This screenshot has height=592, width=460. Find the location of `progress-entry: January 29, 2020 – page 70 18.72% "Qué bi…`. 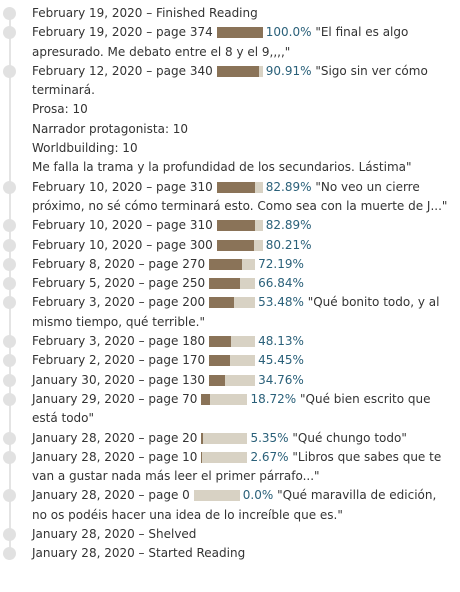

progress-entry: January 29, 2020 – page 70 18.72% "Qué bi… is located at coordinates (230, 409).